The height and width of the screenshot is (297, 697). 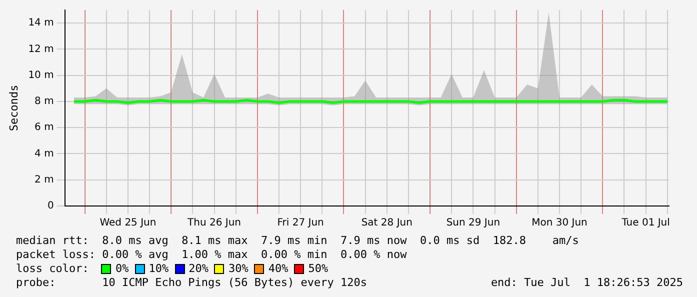 I want to click on y-tick-label: 0, so click(x=50, y=206).